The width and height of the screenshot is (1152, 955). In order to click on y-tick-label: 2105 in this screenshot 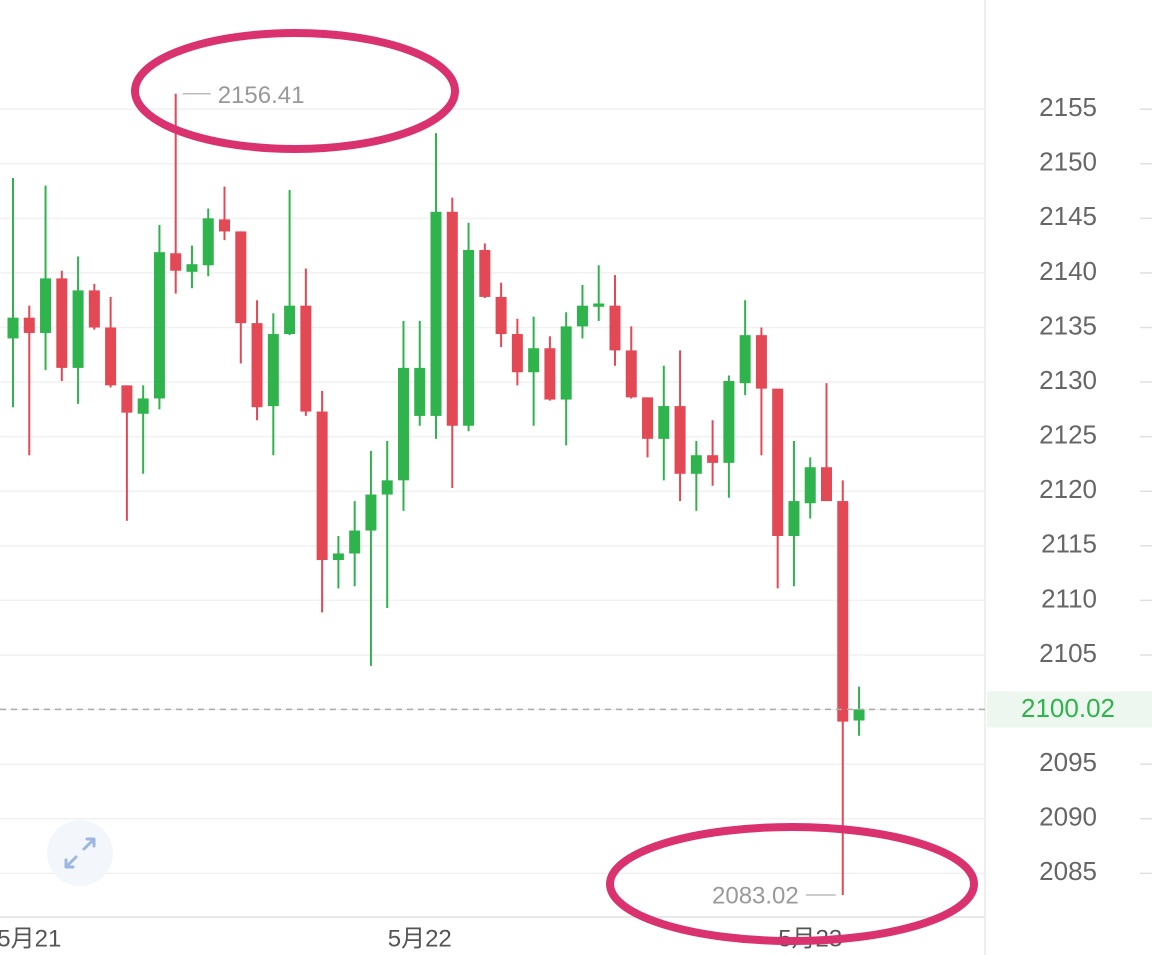, I will do `click(1068, 653)`.